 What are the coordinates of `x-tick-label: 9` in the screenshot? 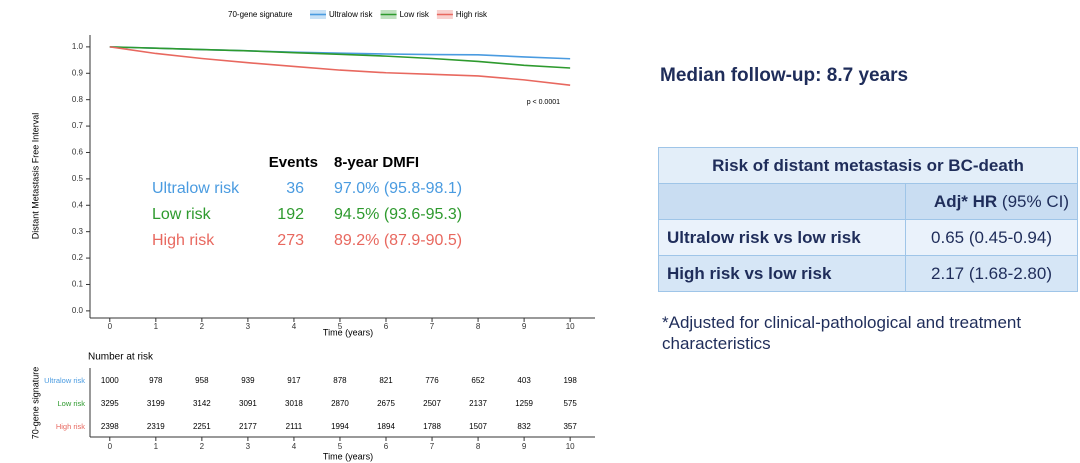 It's located at (524, 326).